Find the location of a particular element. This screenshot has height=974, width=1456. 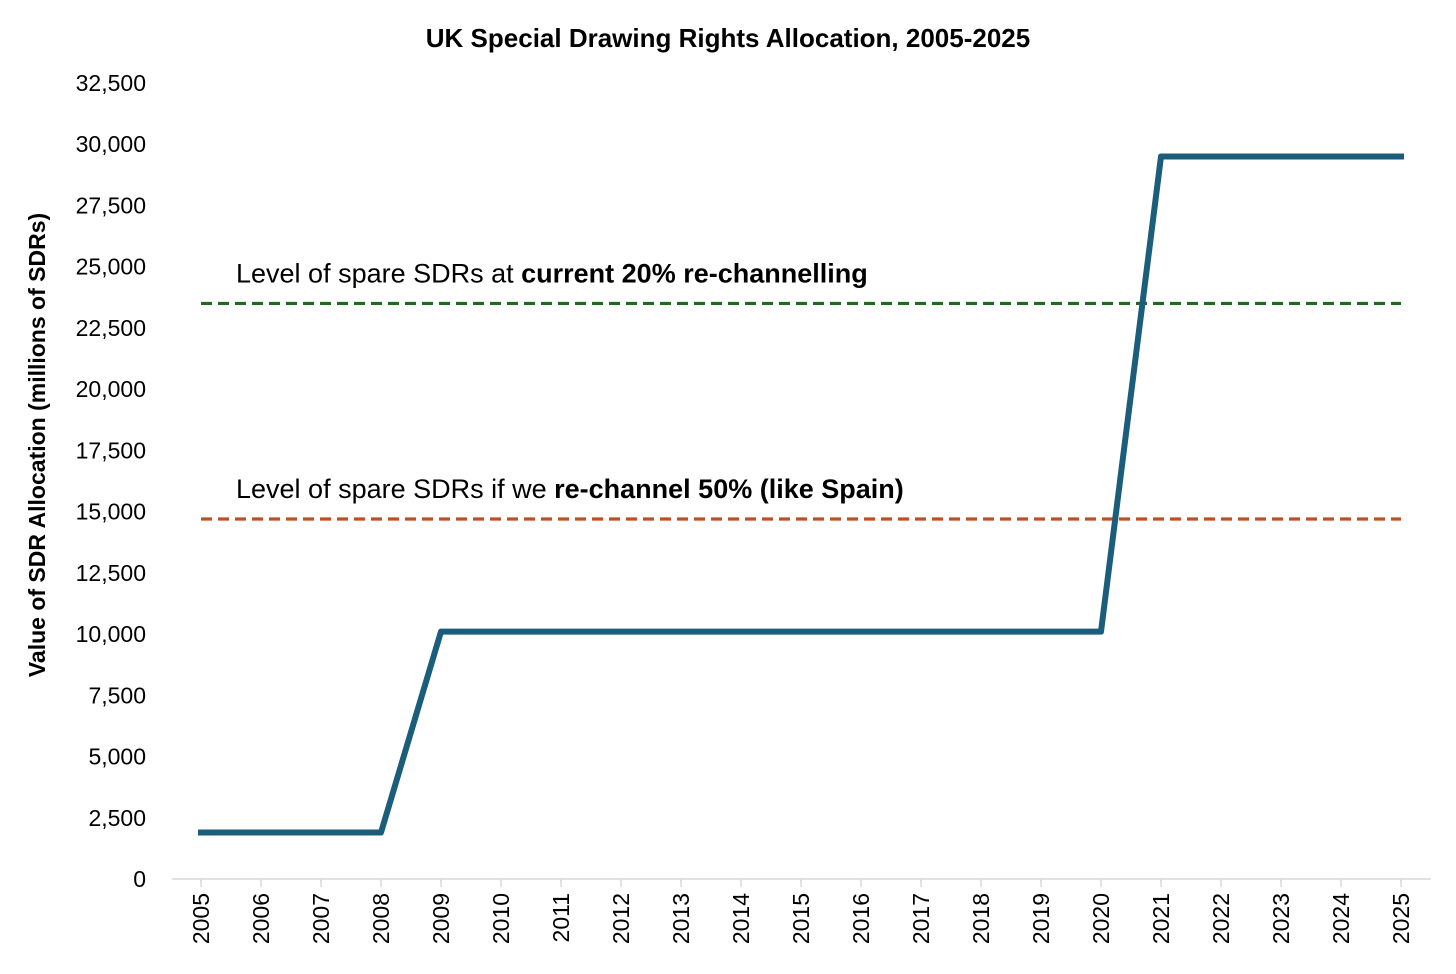

y-tick-label: 32,500 is located at coordinates (111, 83).